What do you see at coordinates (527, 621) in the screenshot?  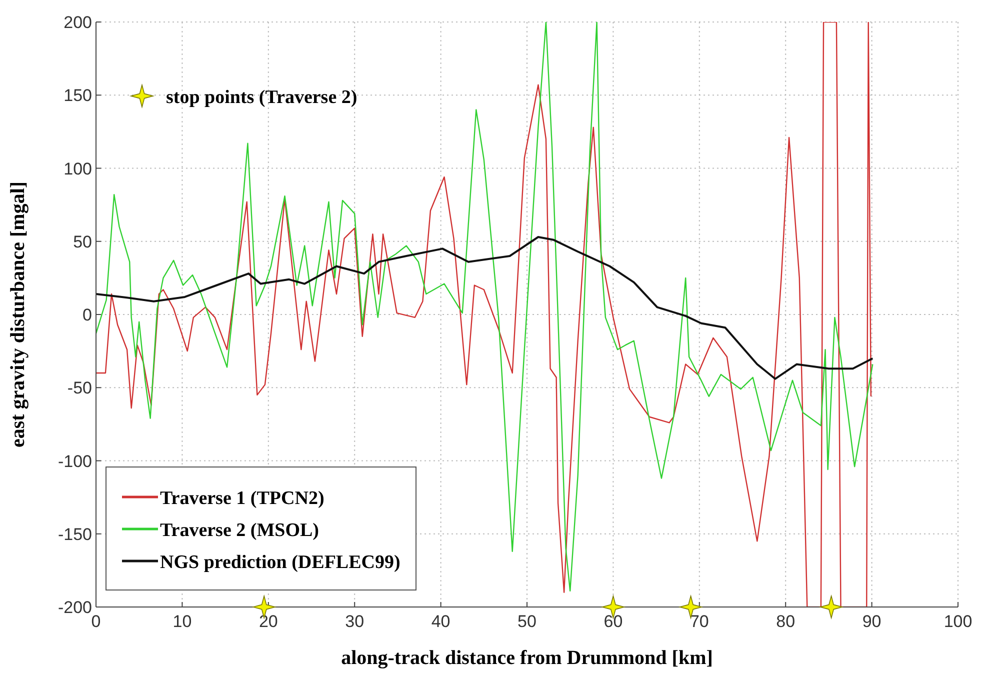 I see `x-tick-label: 50` at bounding box center [527, 621].